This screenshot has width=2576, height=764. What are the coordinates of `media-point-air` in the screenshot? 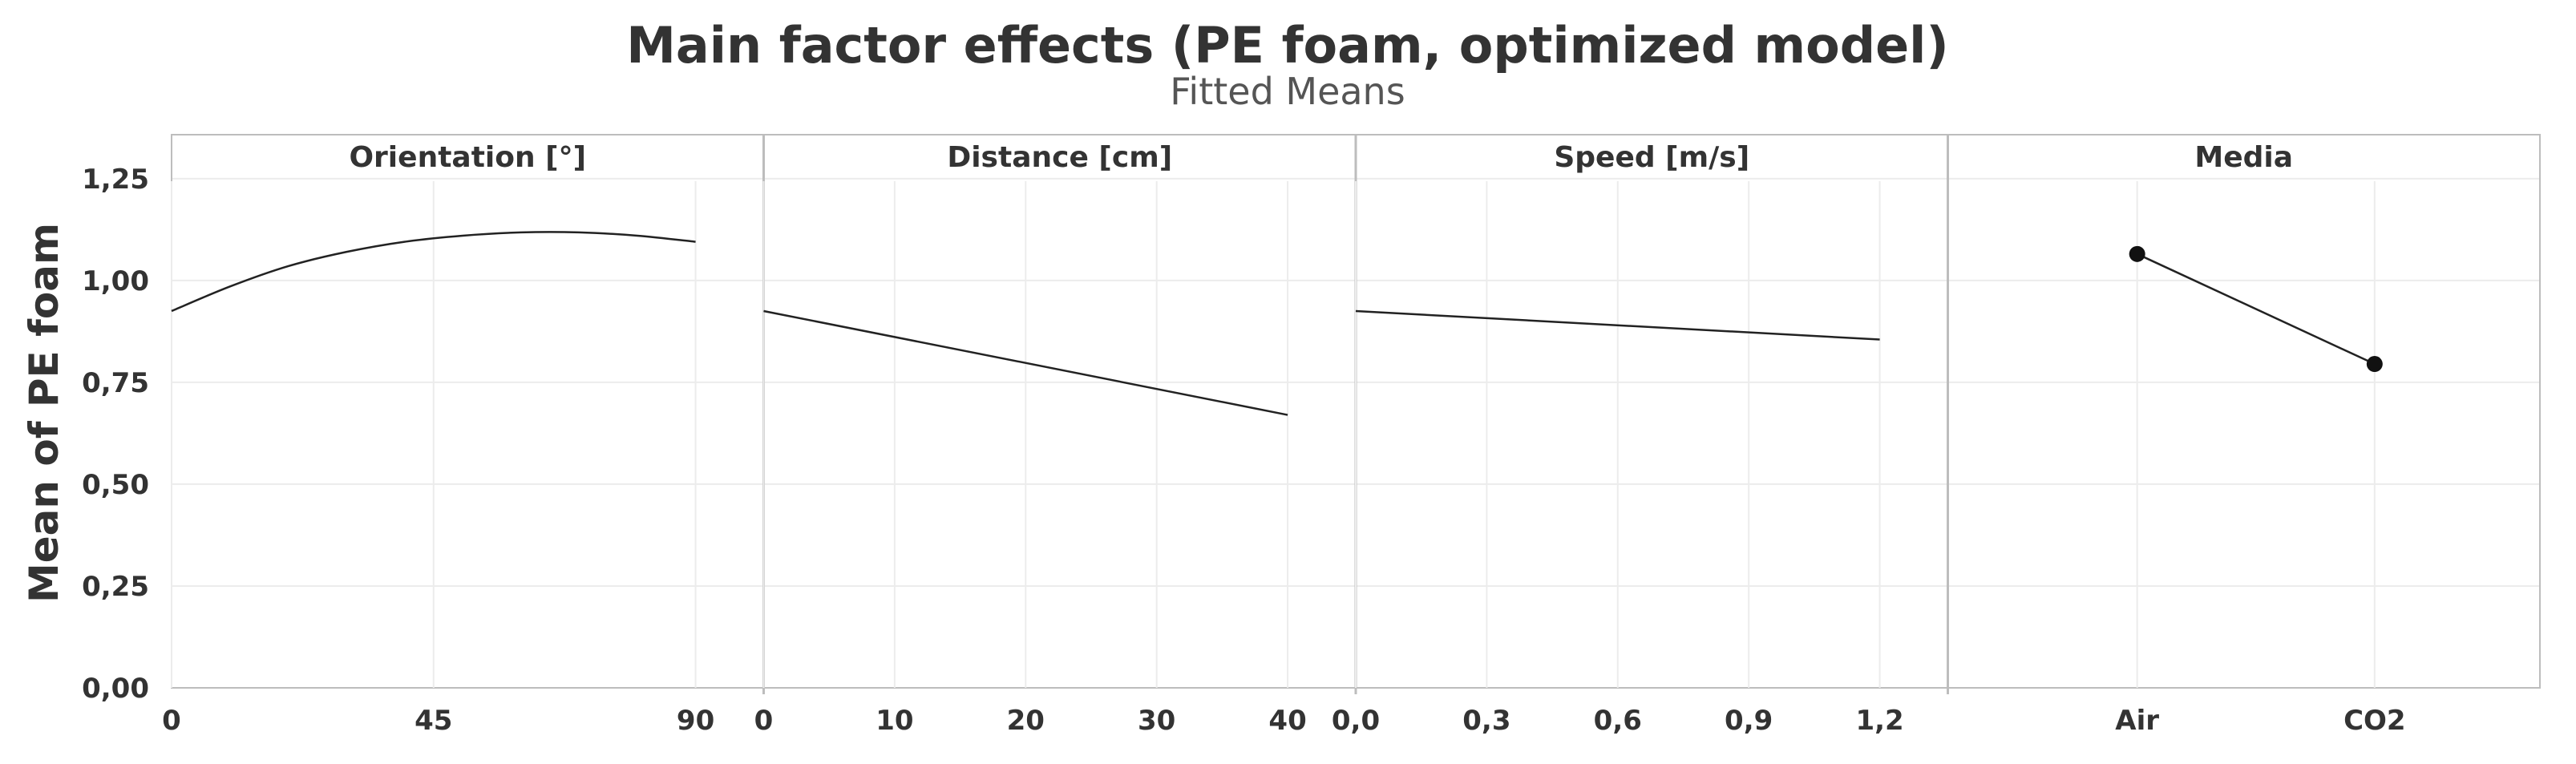 It's located at (2137, 253).